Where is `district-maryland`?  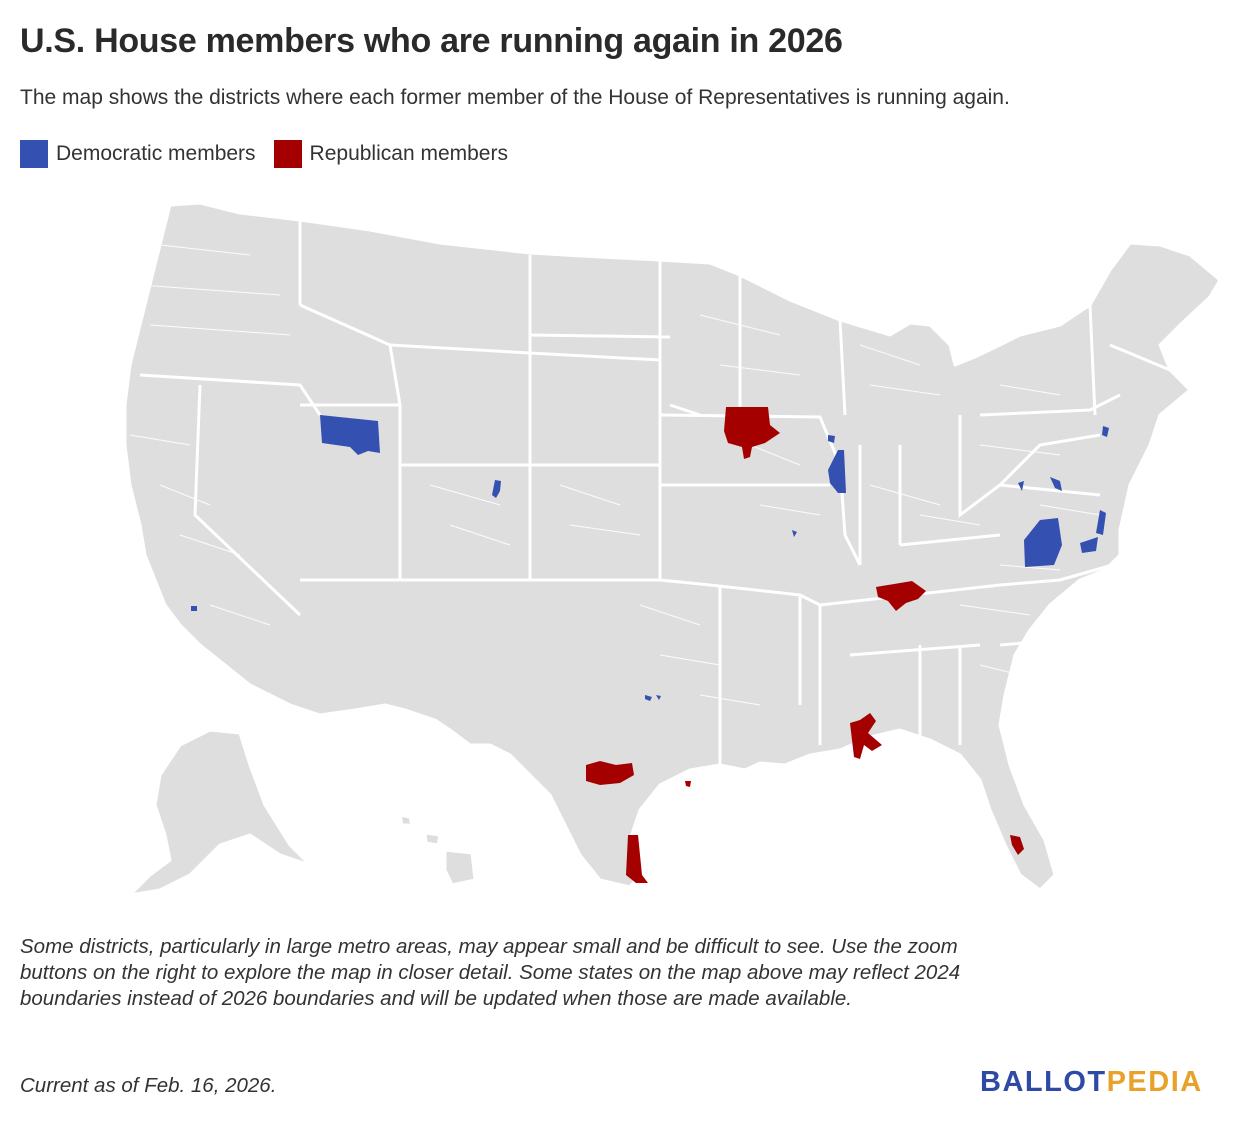 district-maryland is located at coordinates (1040, 484).